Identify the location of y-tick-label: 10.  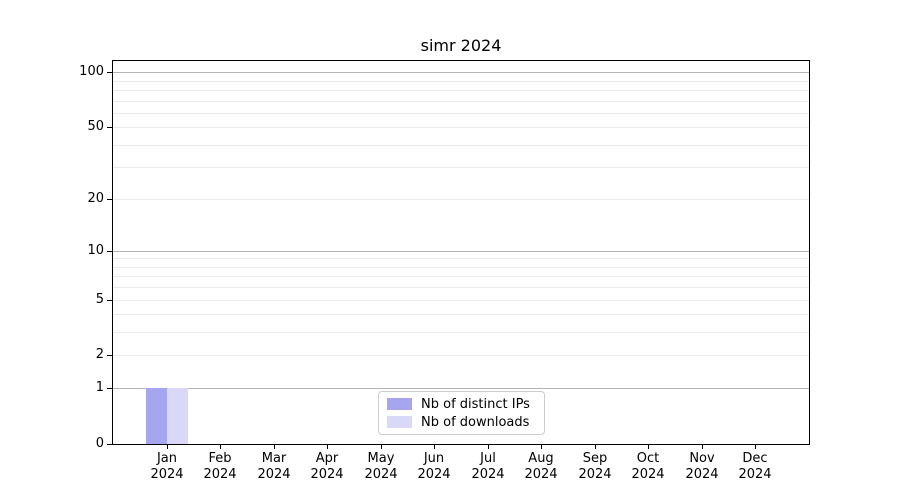
(95, 250).